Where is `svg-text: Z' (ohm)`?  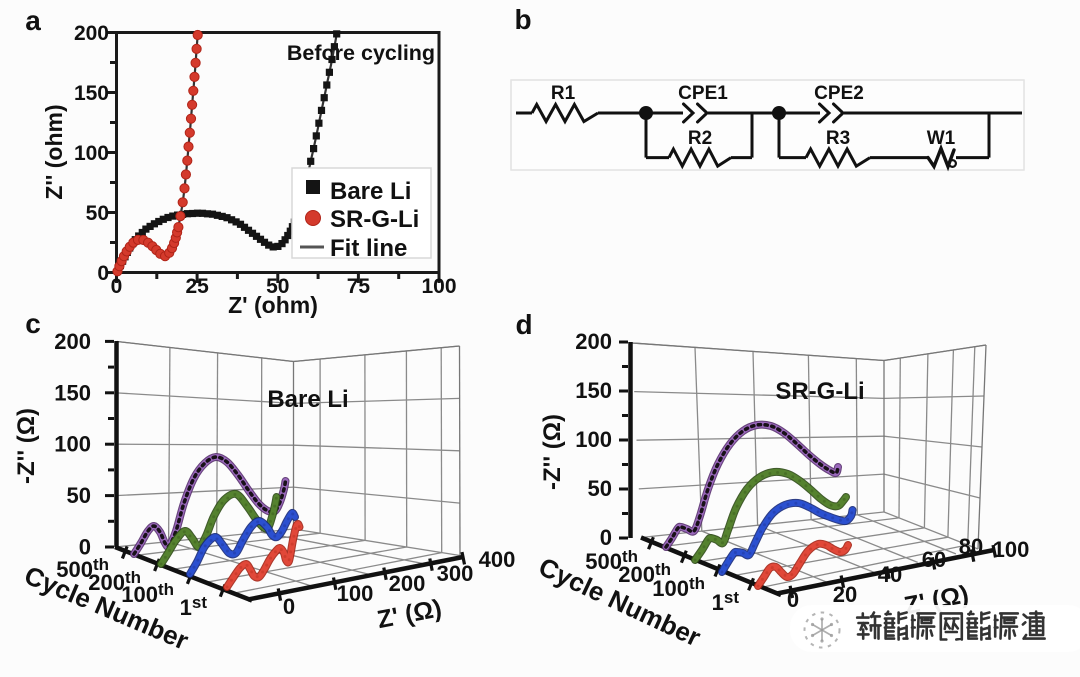
svg-text: Z' (ohm) is located at coordinates (273, 305).